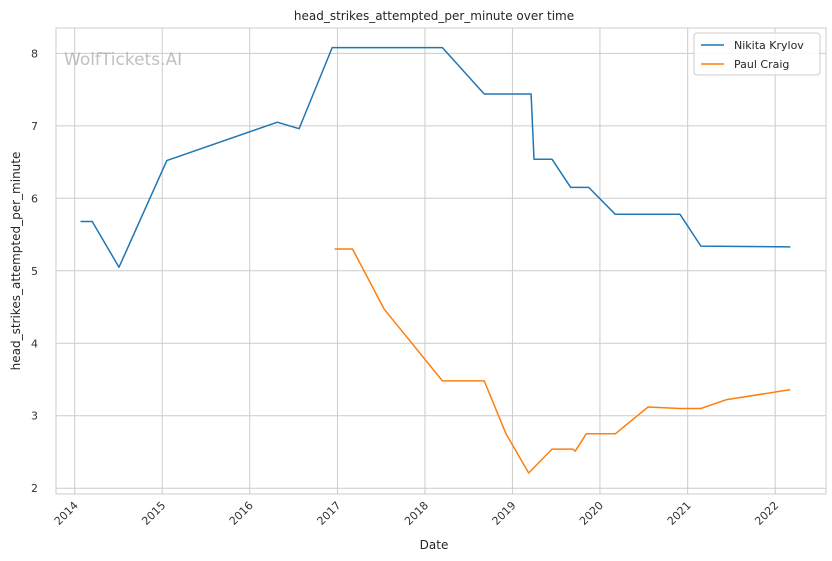  I want to click on x-axis-label: Date, so click(434, 545).